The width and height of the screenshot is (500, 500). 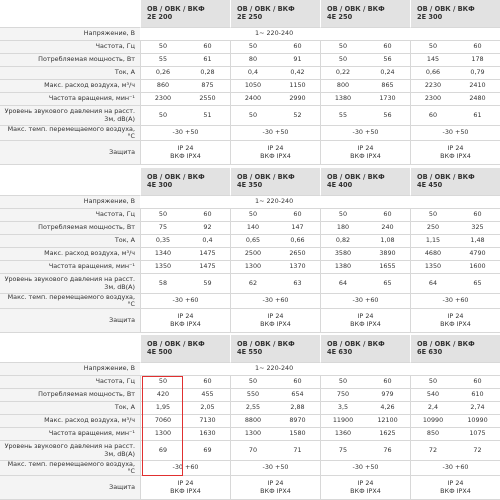 What do you see at coordinates (70, 14) in the screenshot?
I see `header-blank` at bounding box center [70, 14].